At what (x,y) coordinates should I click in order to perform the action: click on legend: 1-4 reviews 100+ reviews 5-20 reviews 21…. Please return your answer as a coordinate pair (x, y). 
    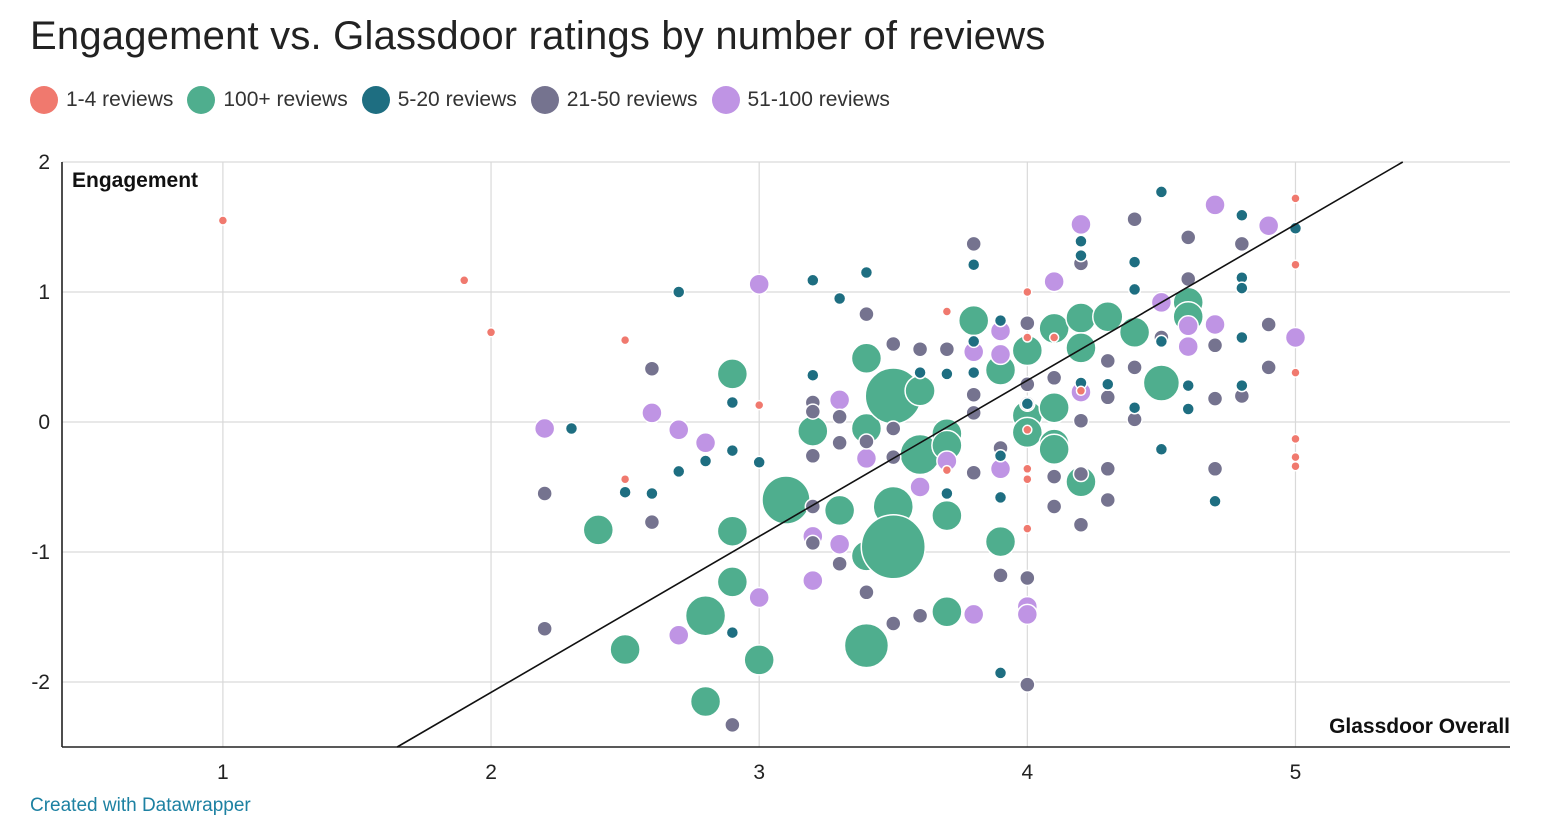
    Looking at the image, I should click on (460, 100).